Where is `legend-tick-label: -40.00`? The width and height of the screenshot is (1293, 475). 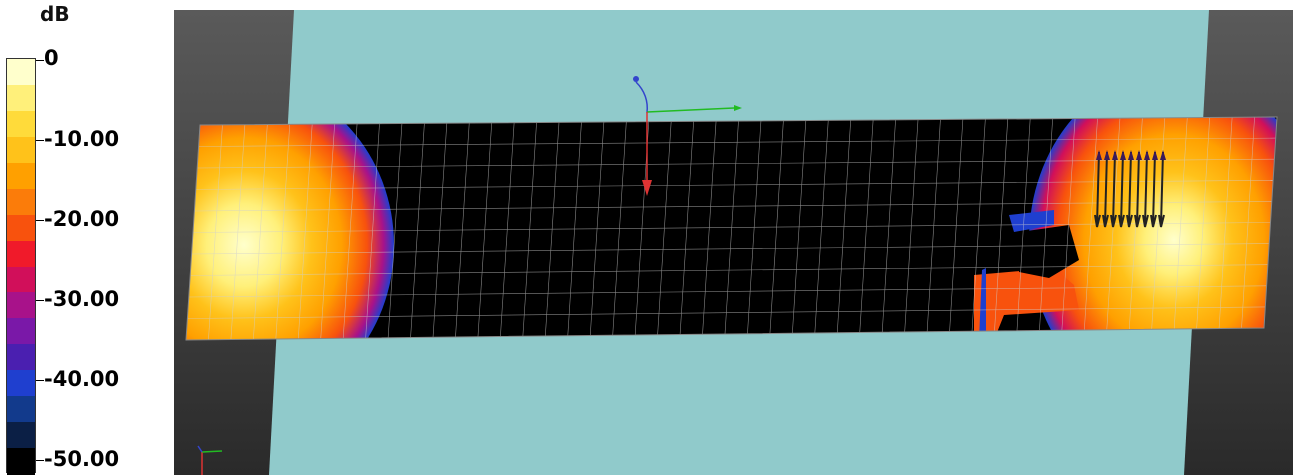
legend-tick-label: -40.00 is located at coordinates (81, 379).